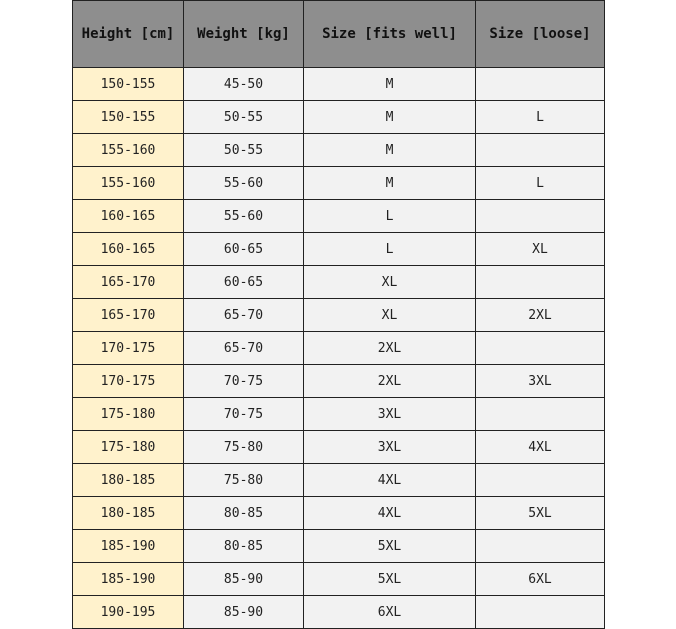 This screenshot has width=676, height=629. What do you see at coordinates (540, 447) in the screenshot?
I see `size-loose-cell: 4XL` at bounding box center [540, 447].